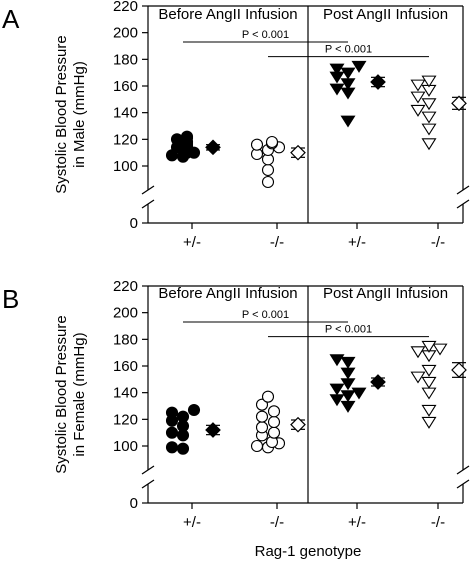  What do you see at coordinates (134, 503) in the screenshot?
I see `y-tick-label: 0` at bounding box center [134, 503].